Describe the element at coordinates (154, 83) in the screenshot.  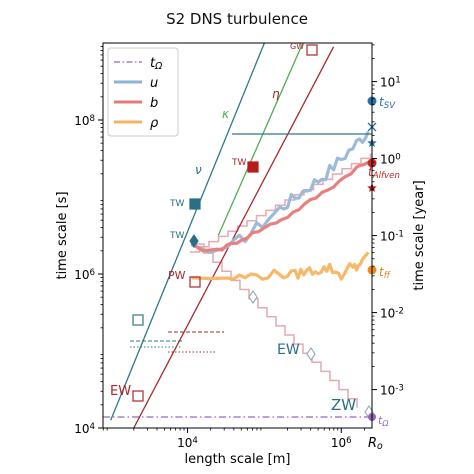
I see `legend-label-1: u` at that location.